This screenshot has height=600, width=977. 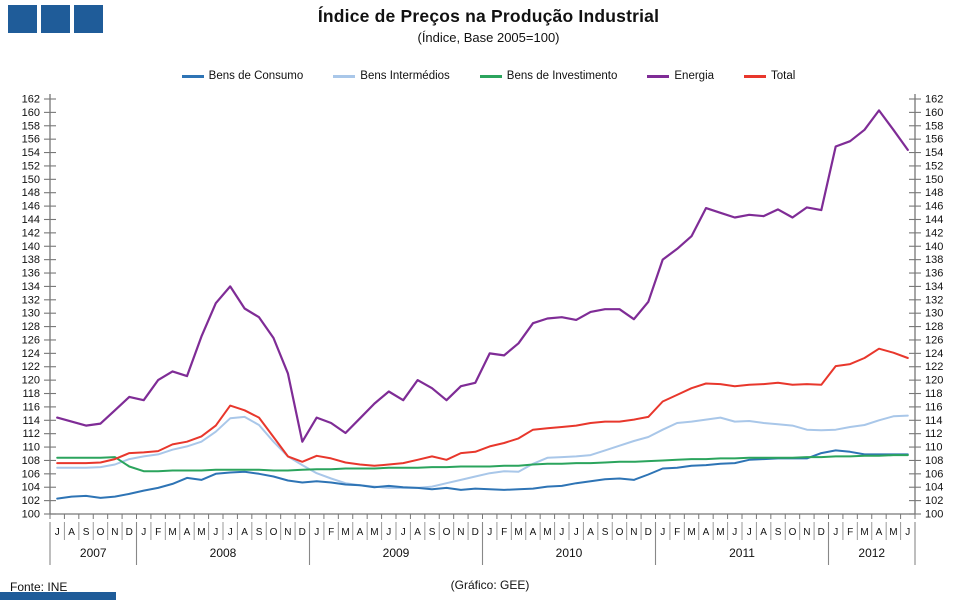 What do you see at coordinates (482, 474) in the screenshot?
I see `series-line-bens-de-consumo` at bounding box center [482, 474].